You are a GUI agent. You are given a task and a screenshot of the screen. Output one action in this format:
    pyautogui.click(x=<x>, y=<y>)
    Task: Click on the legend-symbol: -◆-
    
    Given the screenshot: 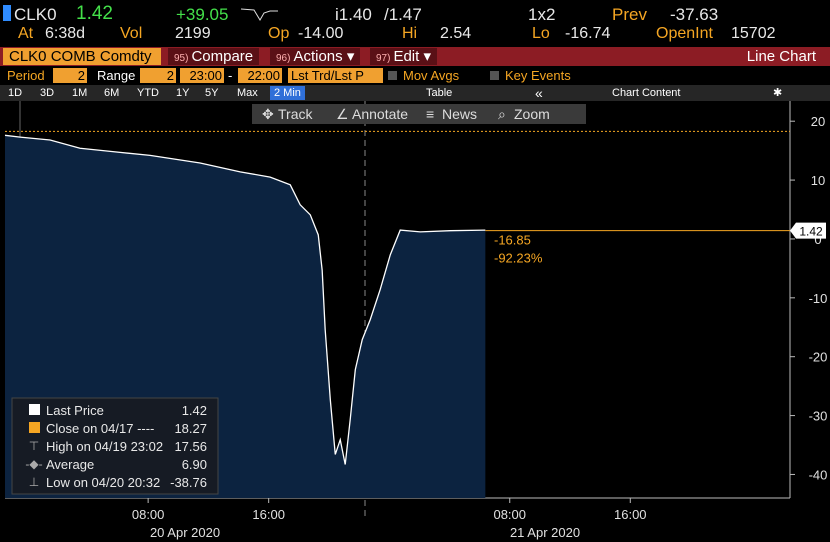 What is the action you would take?
    pyautogui.click(x=33, y=464)
    